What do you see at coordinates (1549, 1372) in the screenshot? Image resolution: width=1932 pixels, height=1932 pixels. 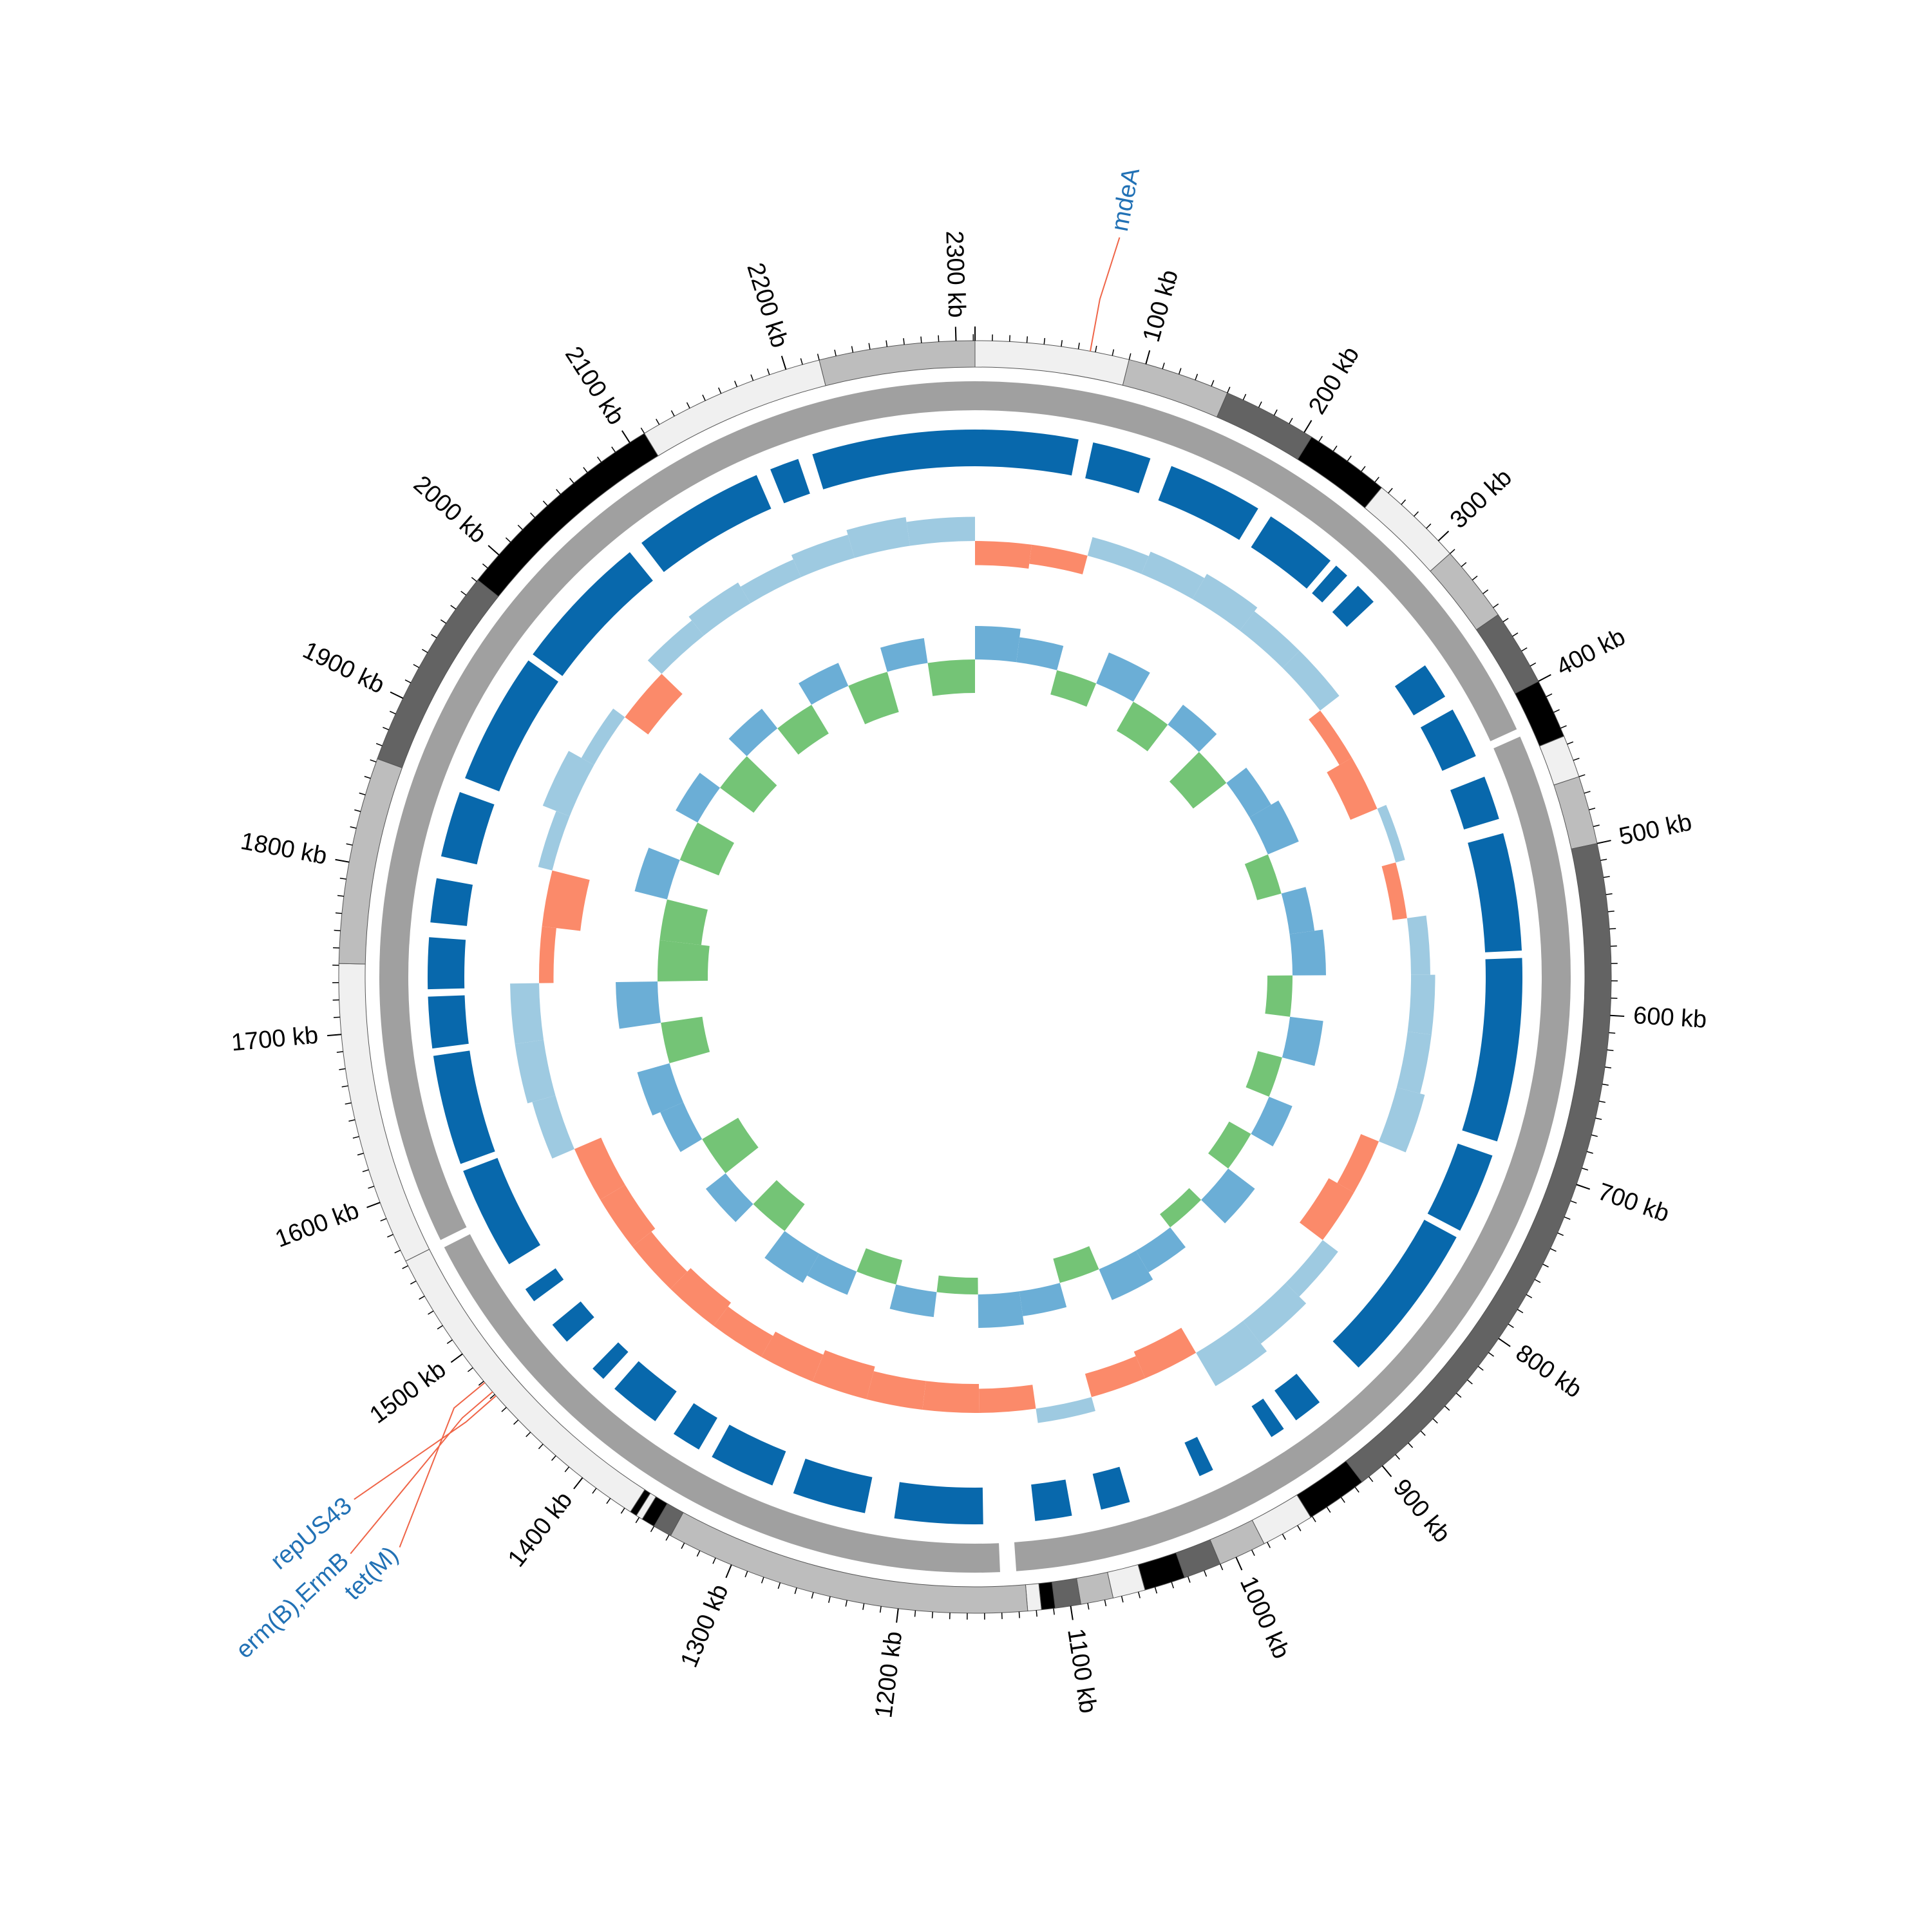 I see `tick-label: 800 kb` at bounding box center [1549, 1372].